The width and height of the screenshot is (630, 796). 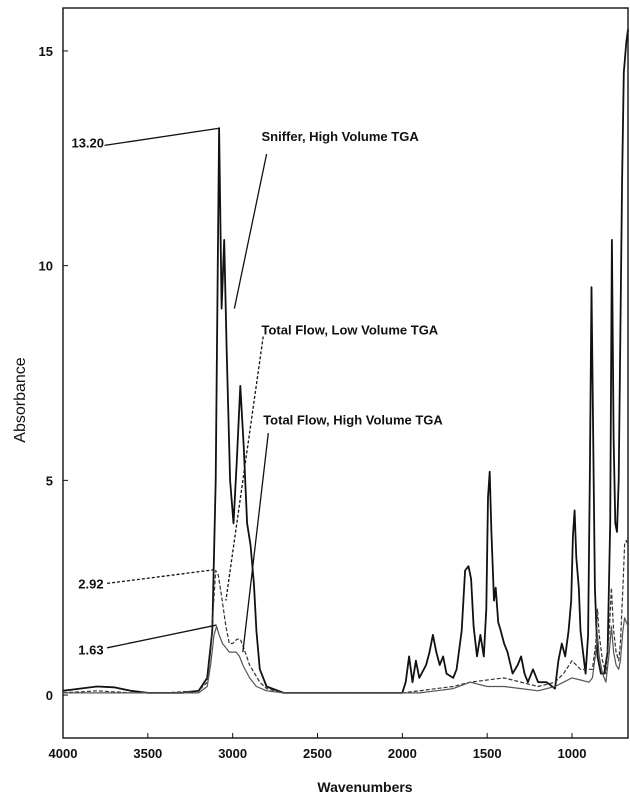 What do you see at coordinates (487, 753) in the screenshot?
I see `x-tick-label: 1500` at bounding box center [487, 753].